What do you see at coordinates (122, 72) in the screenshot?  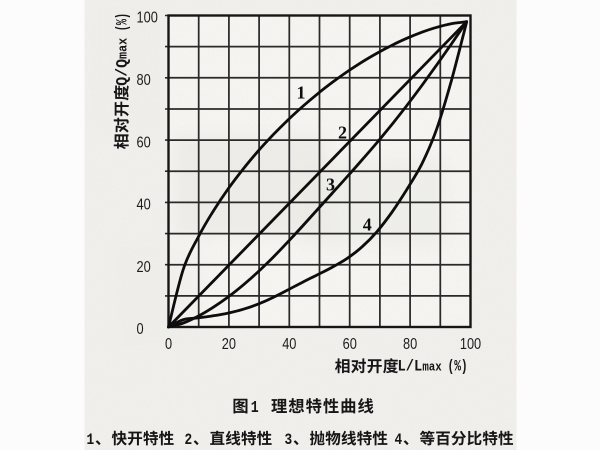 I see `svg-text: Q/Q` at bounding box center [122, 72].